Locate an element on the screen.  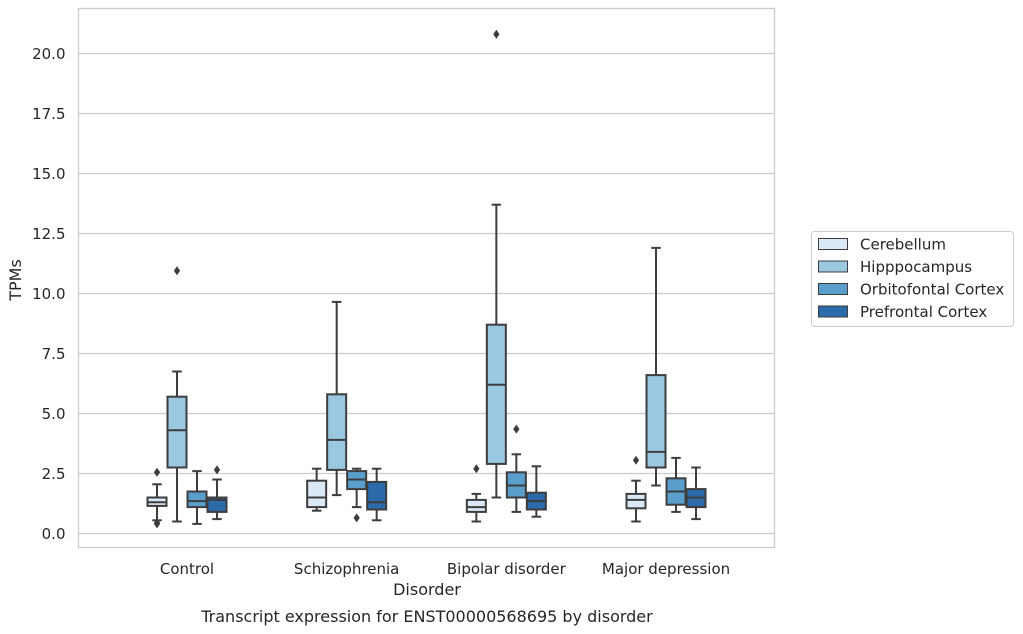
y-tick-label: 17.5 is located at coordinates (48, 114).